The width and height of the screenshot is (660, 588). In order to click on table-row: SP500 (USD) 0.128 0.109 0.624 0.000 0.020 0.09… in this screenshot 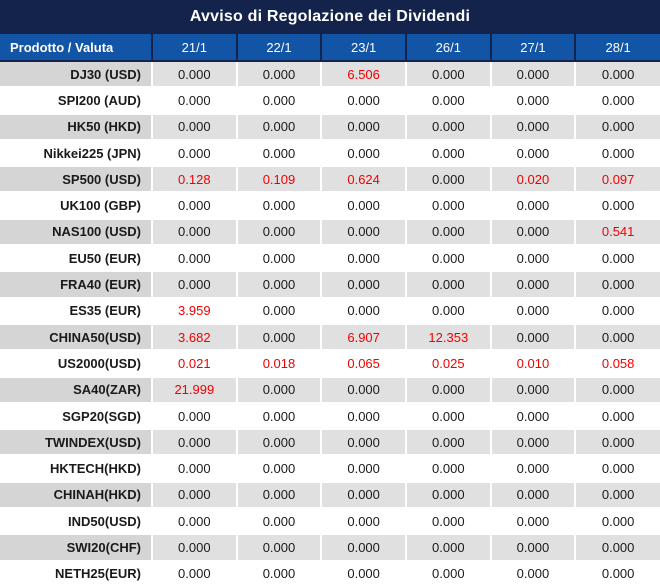, I will do `click(330, 180)`.